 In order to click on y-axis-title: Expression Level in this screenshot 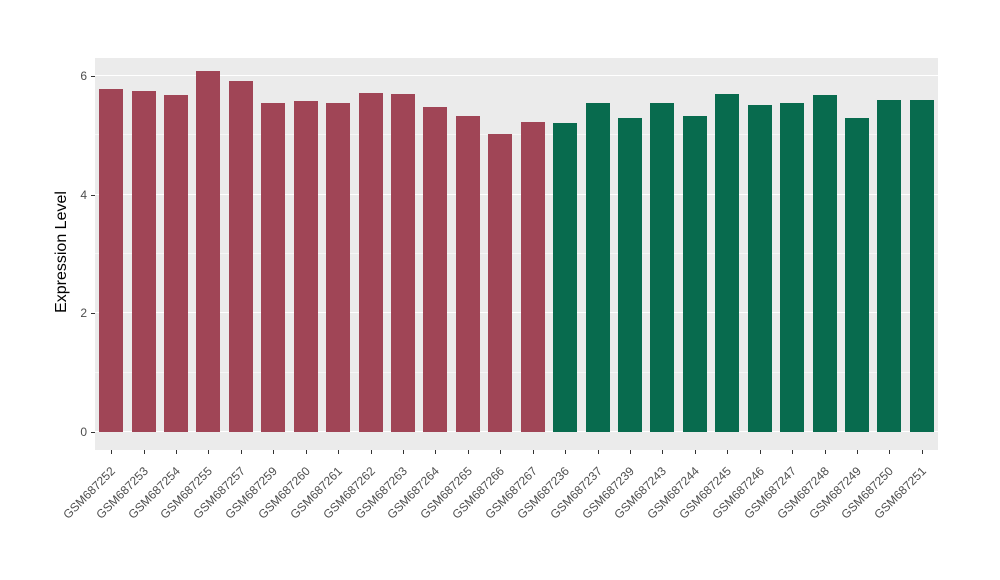, I will do `click(61, 252)`.